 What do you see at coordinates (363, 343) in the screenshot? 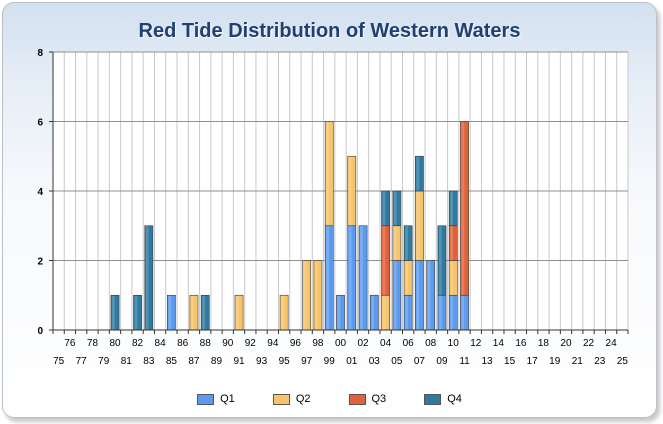
I see `x-tick-label: 02` at bounding box center [363, 343].